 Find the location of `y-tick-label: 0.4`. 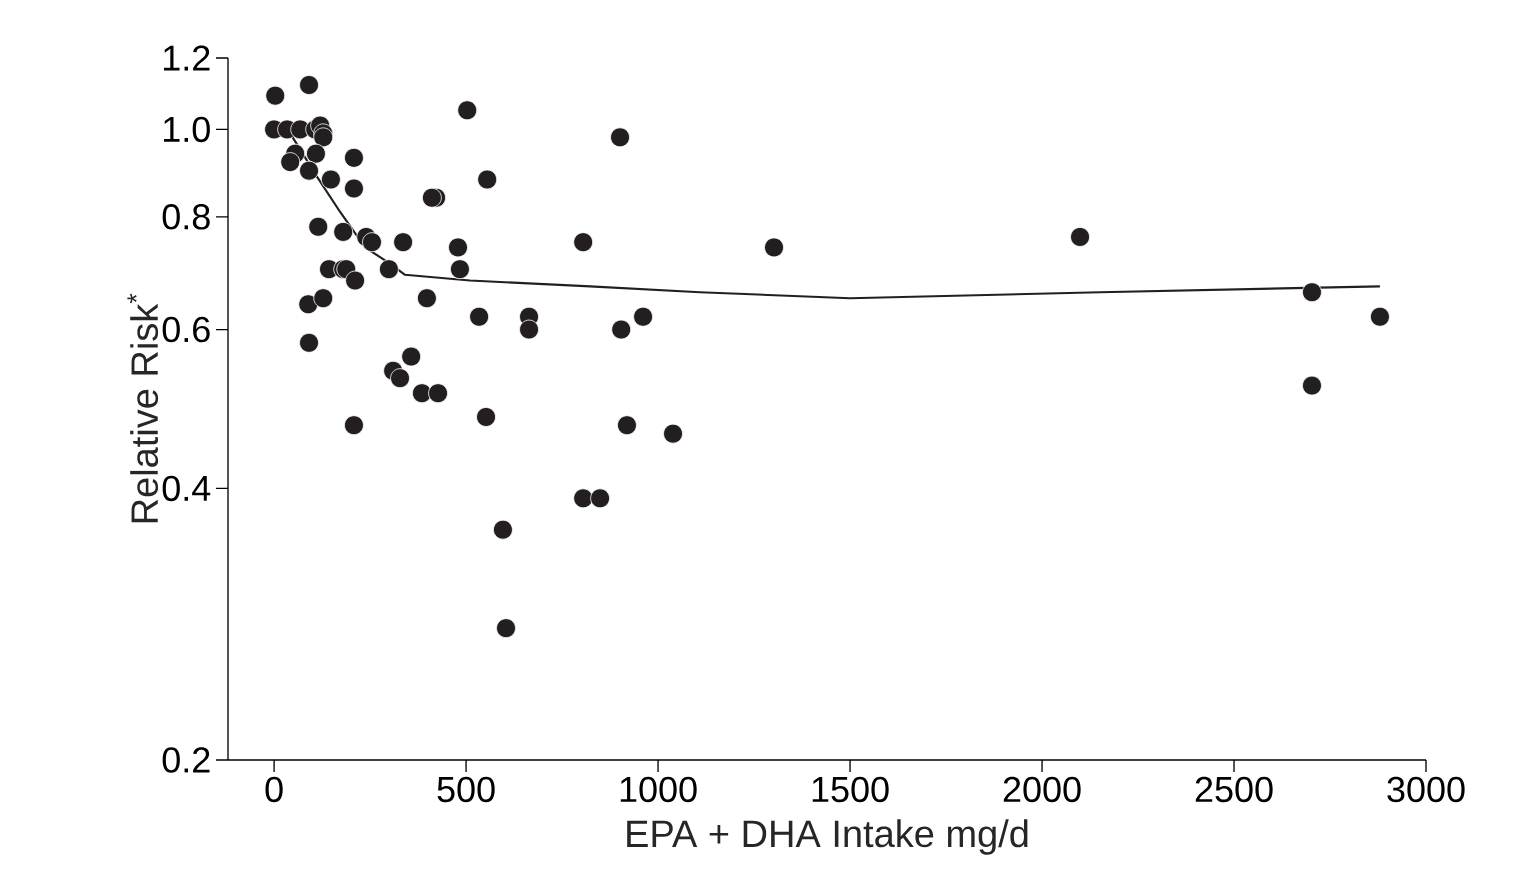

y-tick-label: 0.4 is located at coordinates (186, 488).